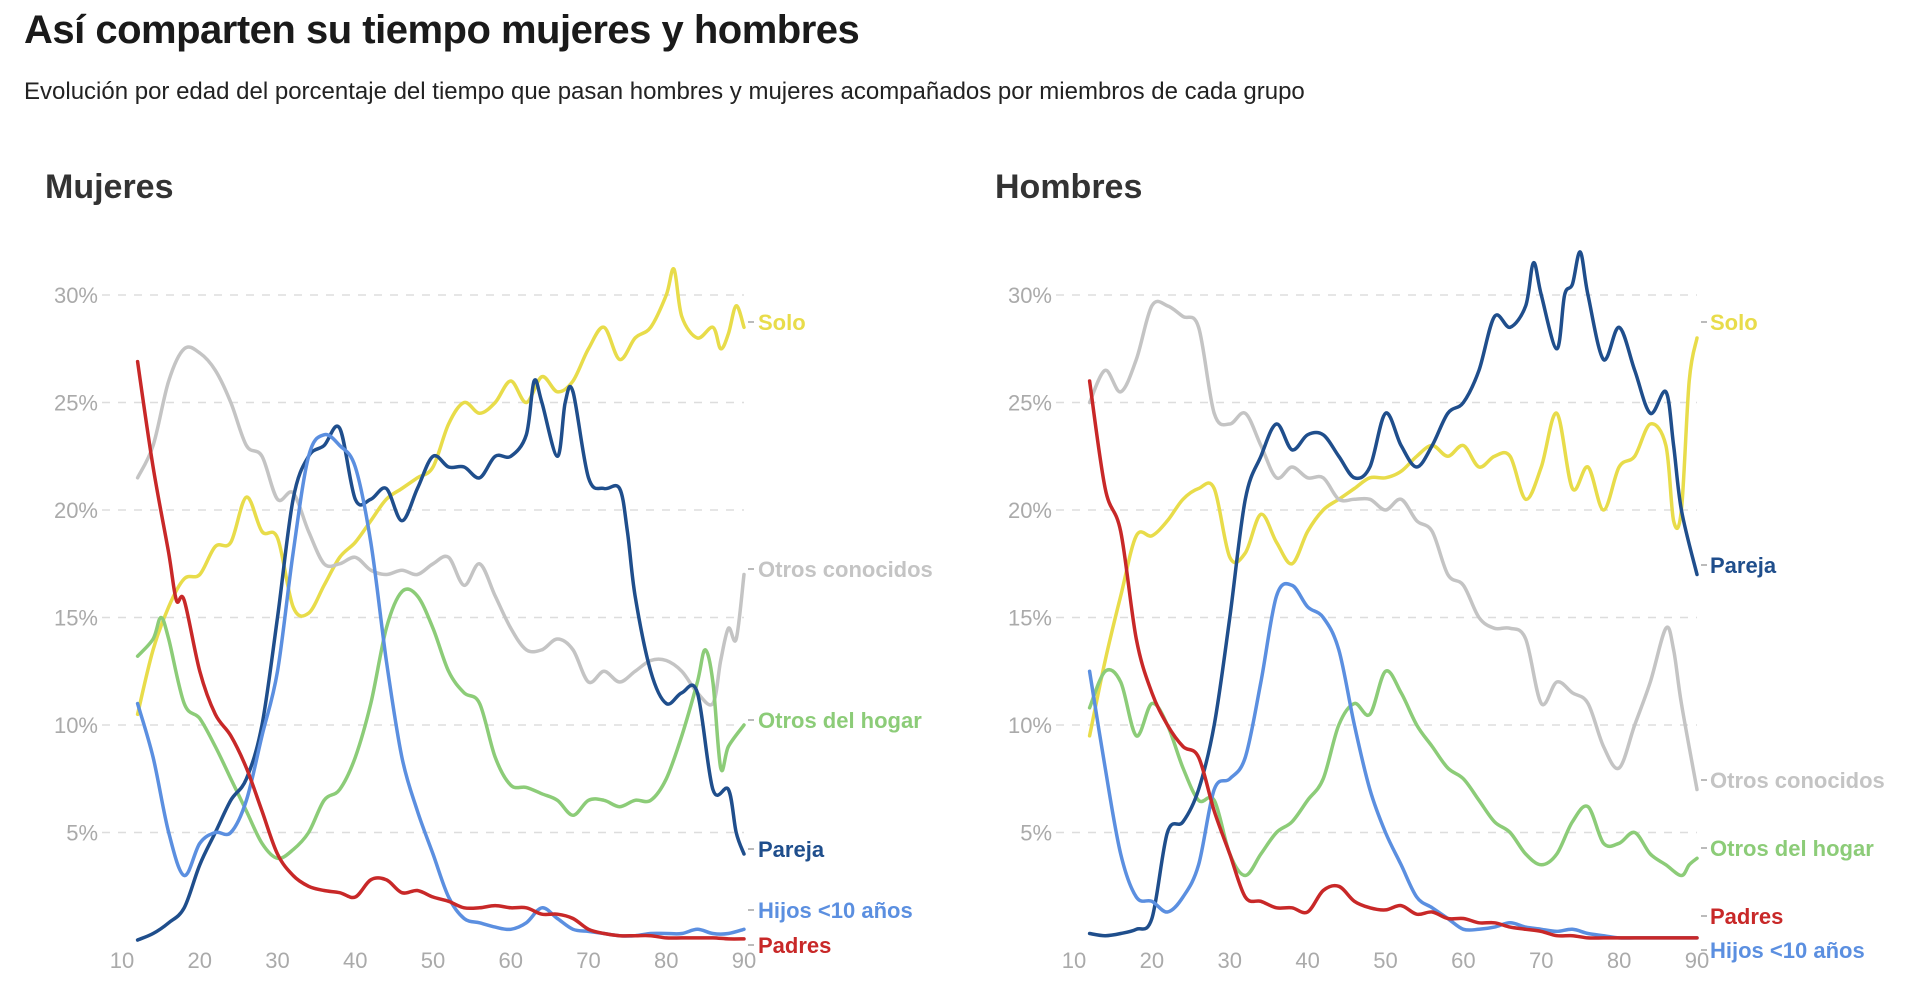 This screenshot has height=1004, width=1920. What do you see at coordinates (744, 960) in the screenshot?
I see `mujeres-x-tick-label: 90` at bounding box center [744, 960].